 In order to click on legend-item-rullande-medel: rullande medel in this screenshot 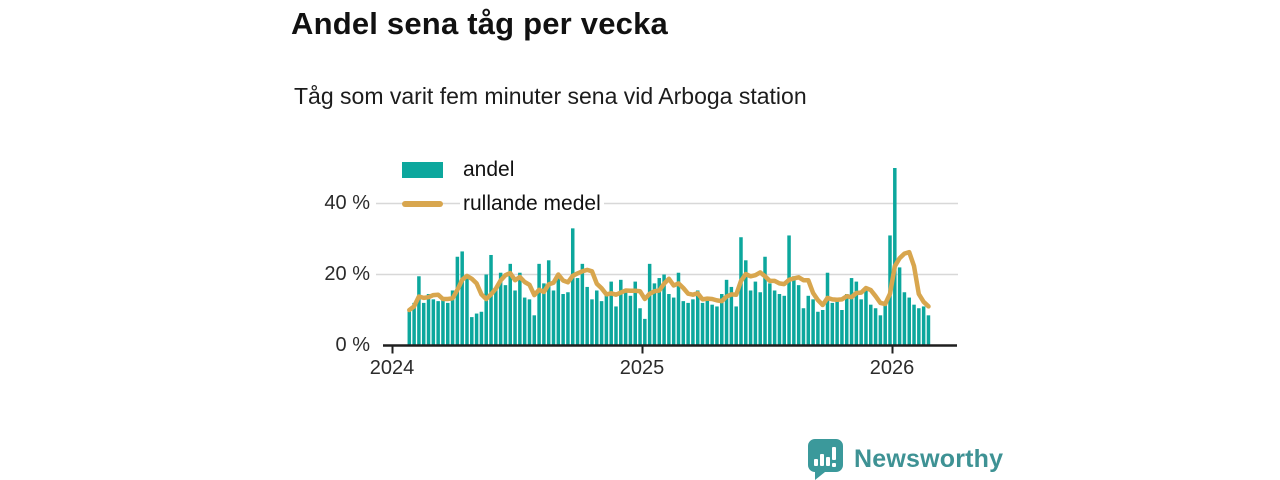, I will do `click(503, 204)`.